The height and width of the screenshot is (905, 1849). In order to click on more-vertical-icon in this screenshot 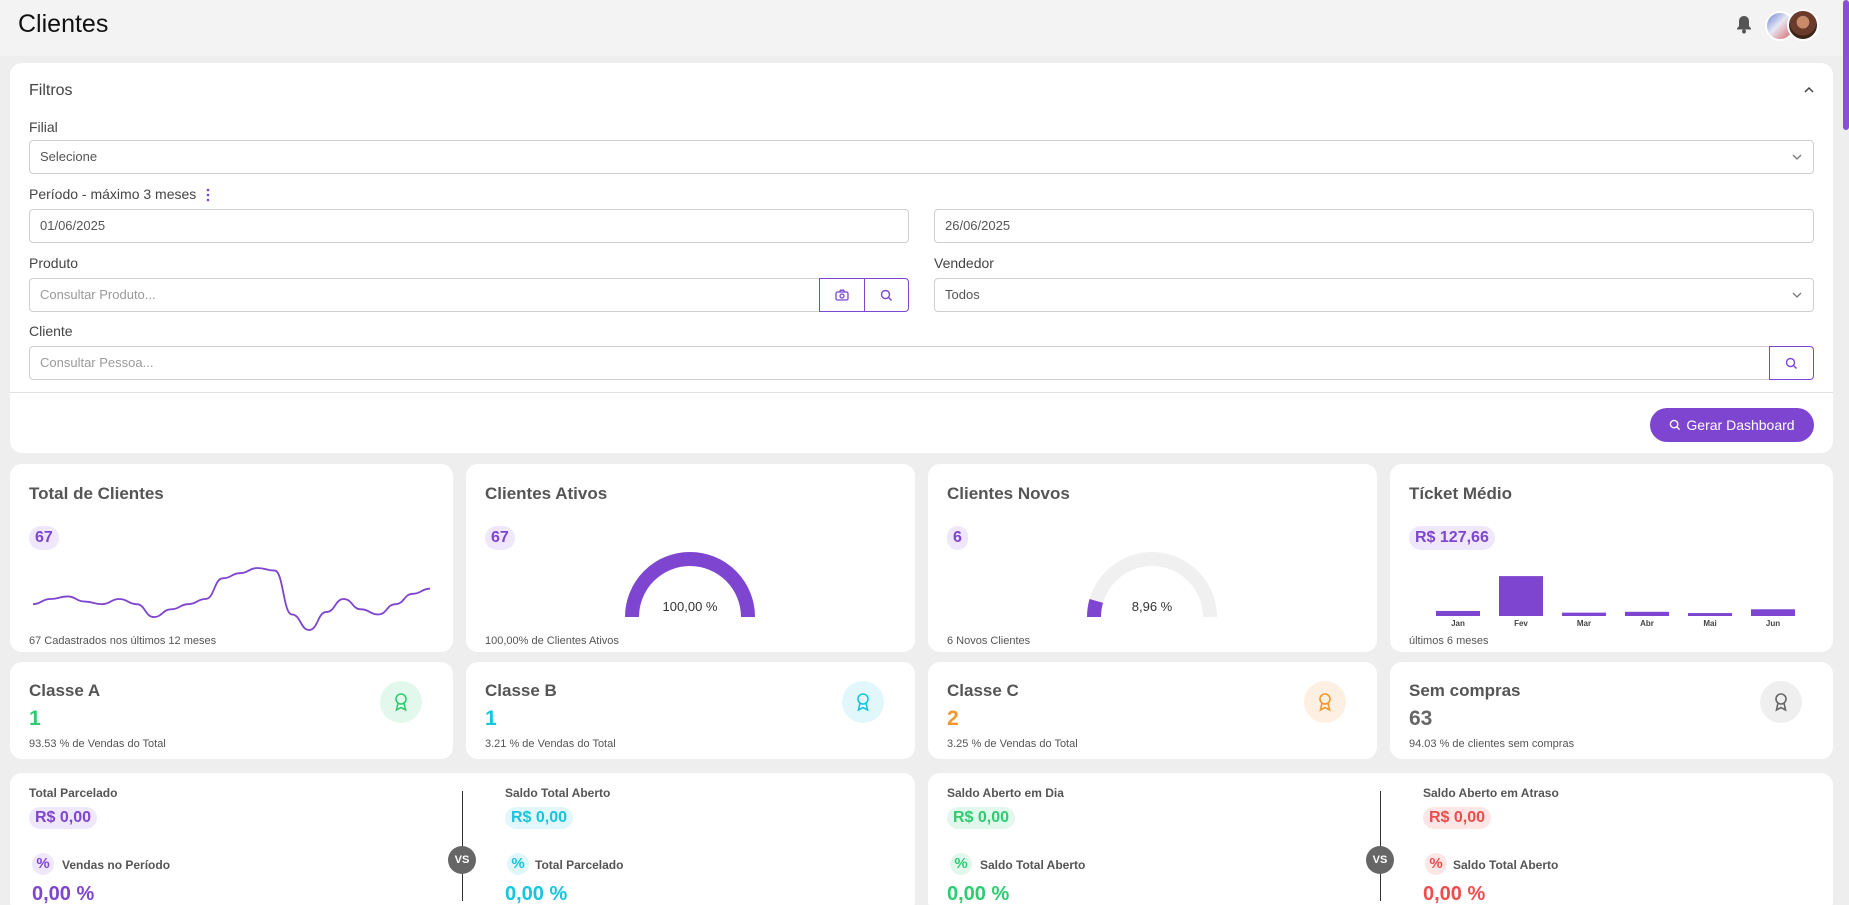, I will do `click(208, 195)`.